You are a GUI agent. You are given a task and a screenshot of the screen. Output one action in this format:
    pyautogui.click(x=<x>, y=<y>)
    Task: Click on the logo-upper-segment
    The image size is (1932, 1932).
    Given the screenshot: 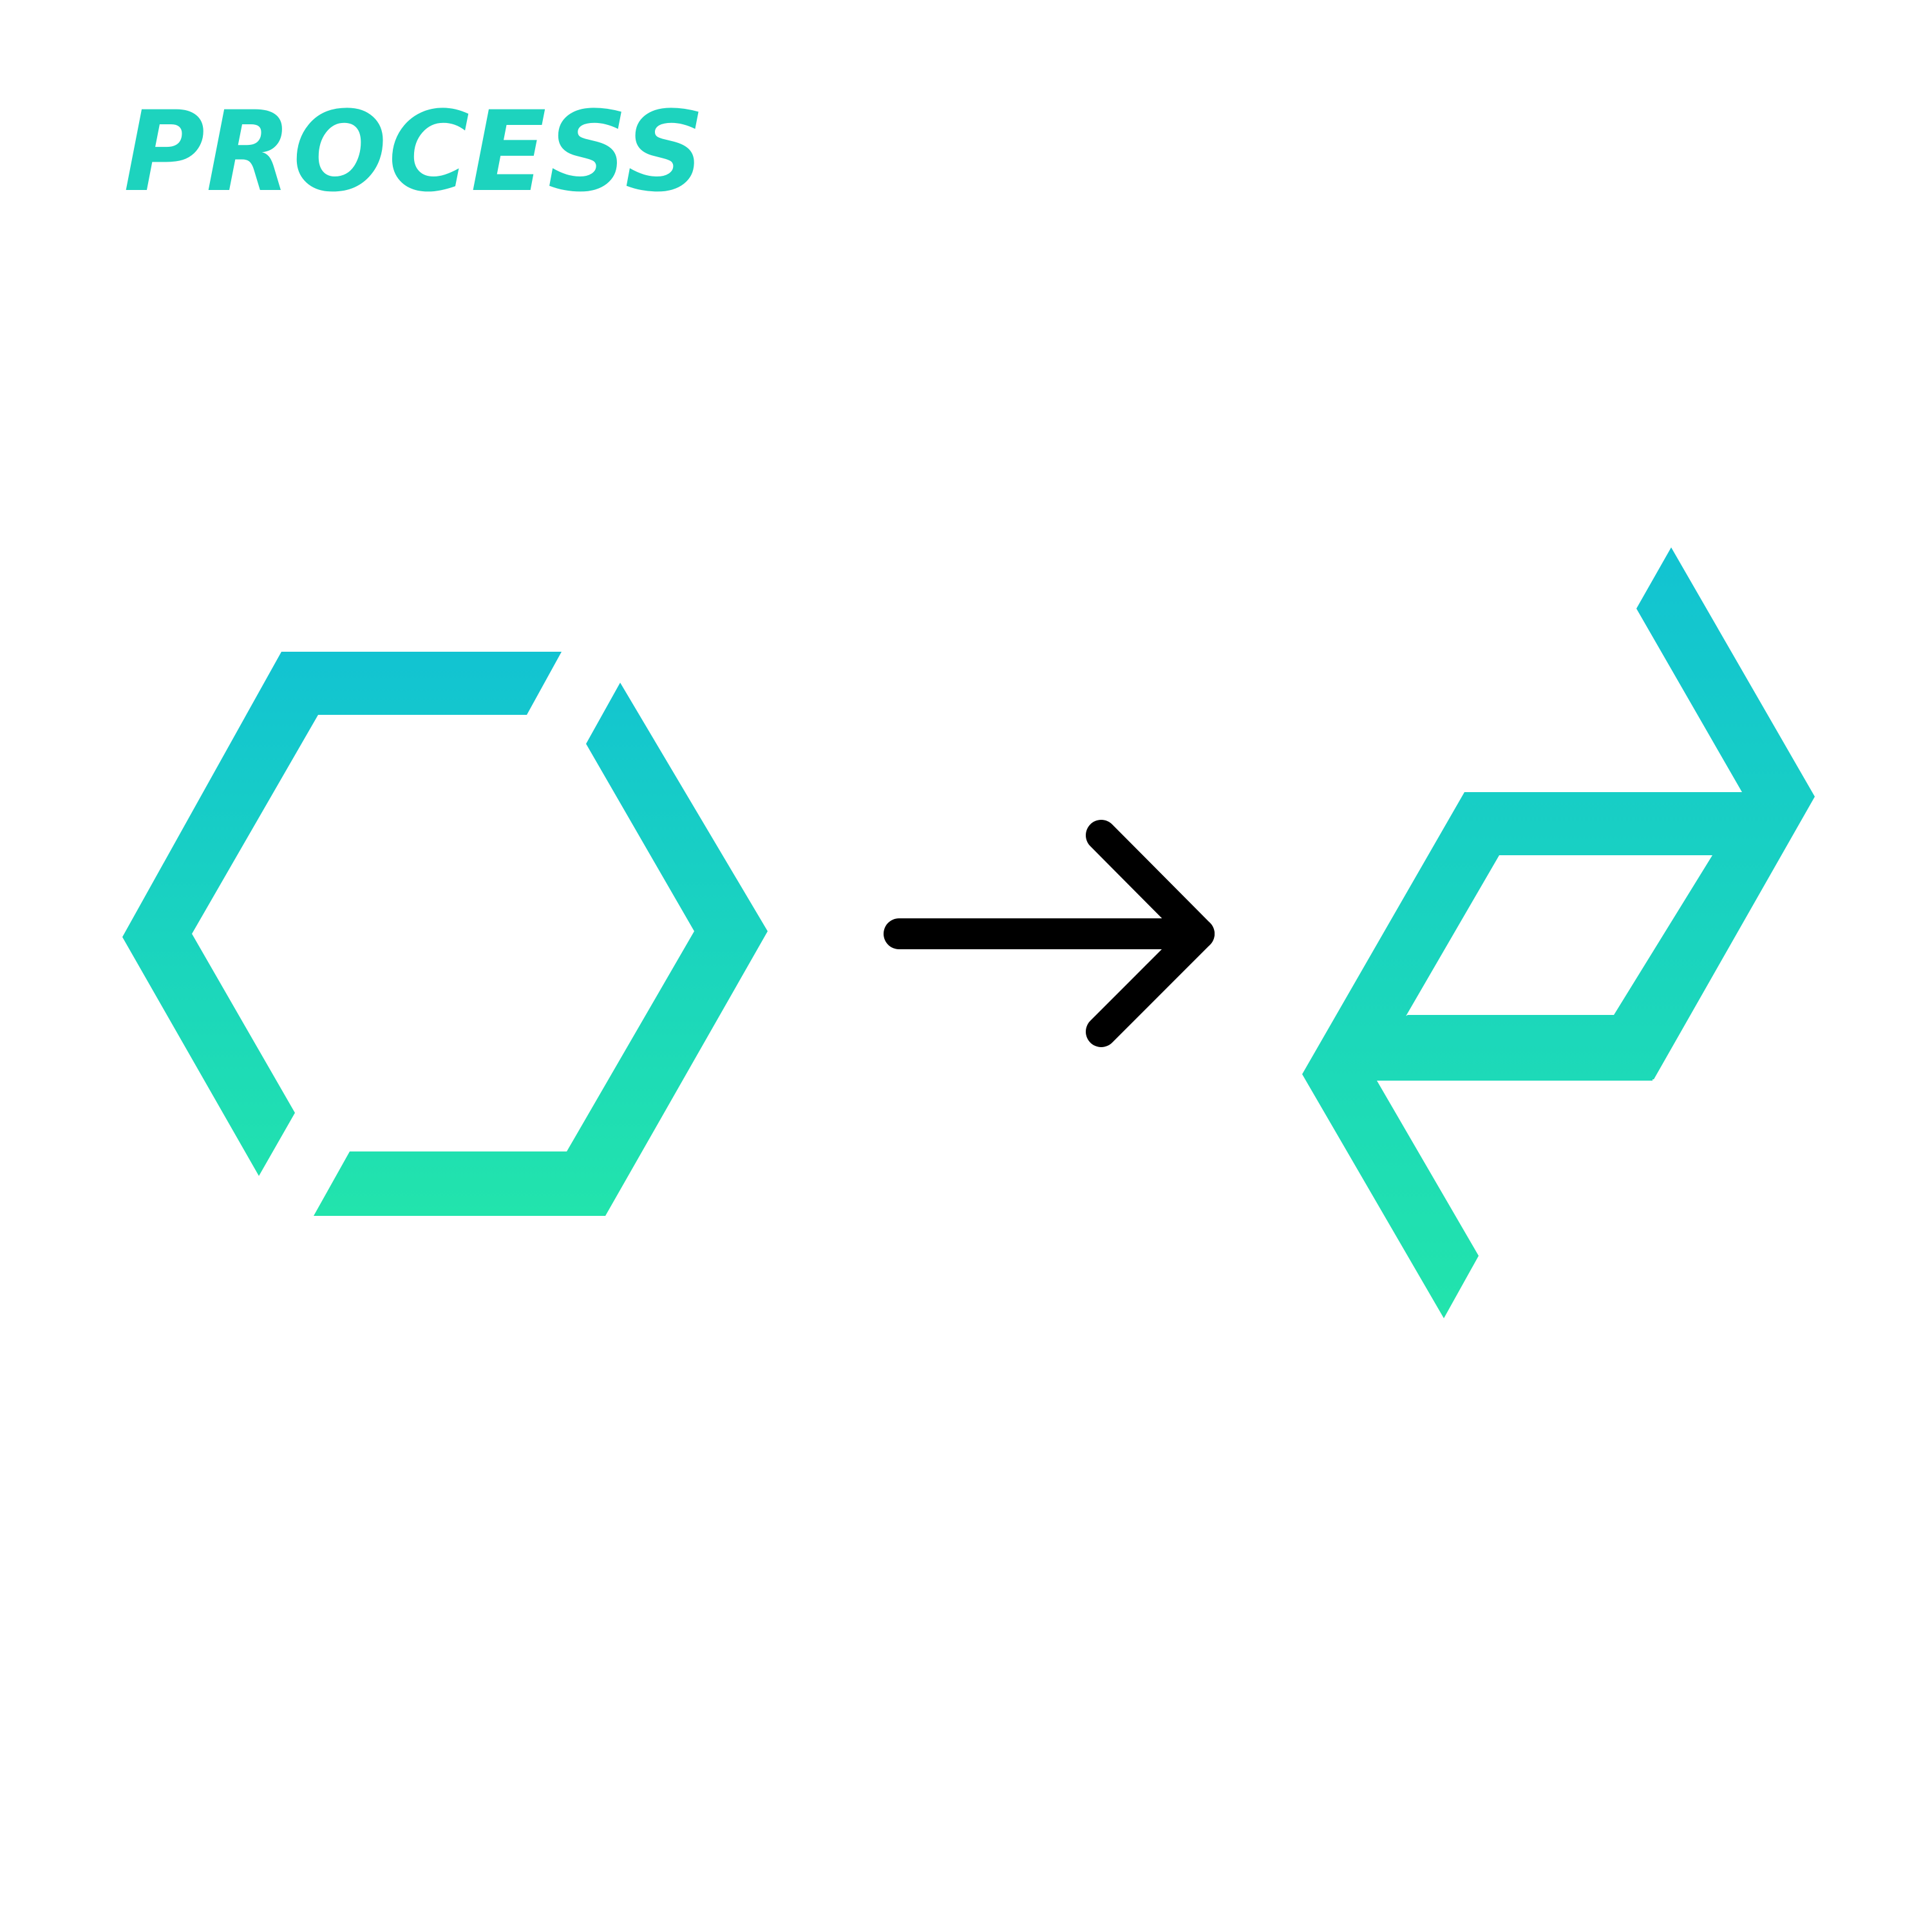 What is the action you would take?
    pyautogui.click(x=1558, y=825)
    